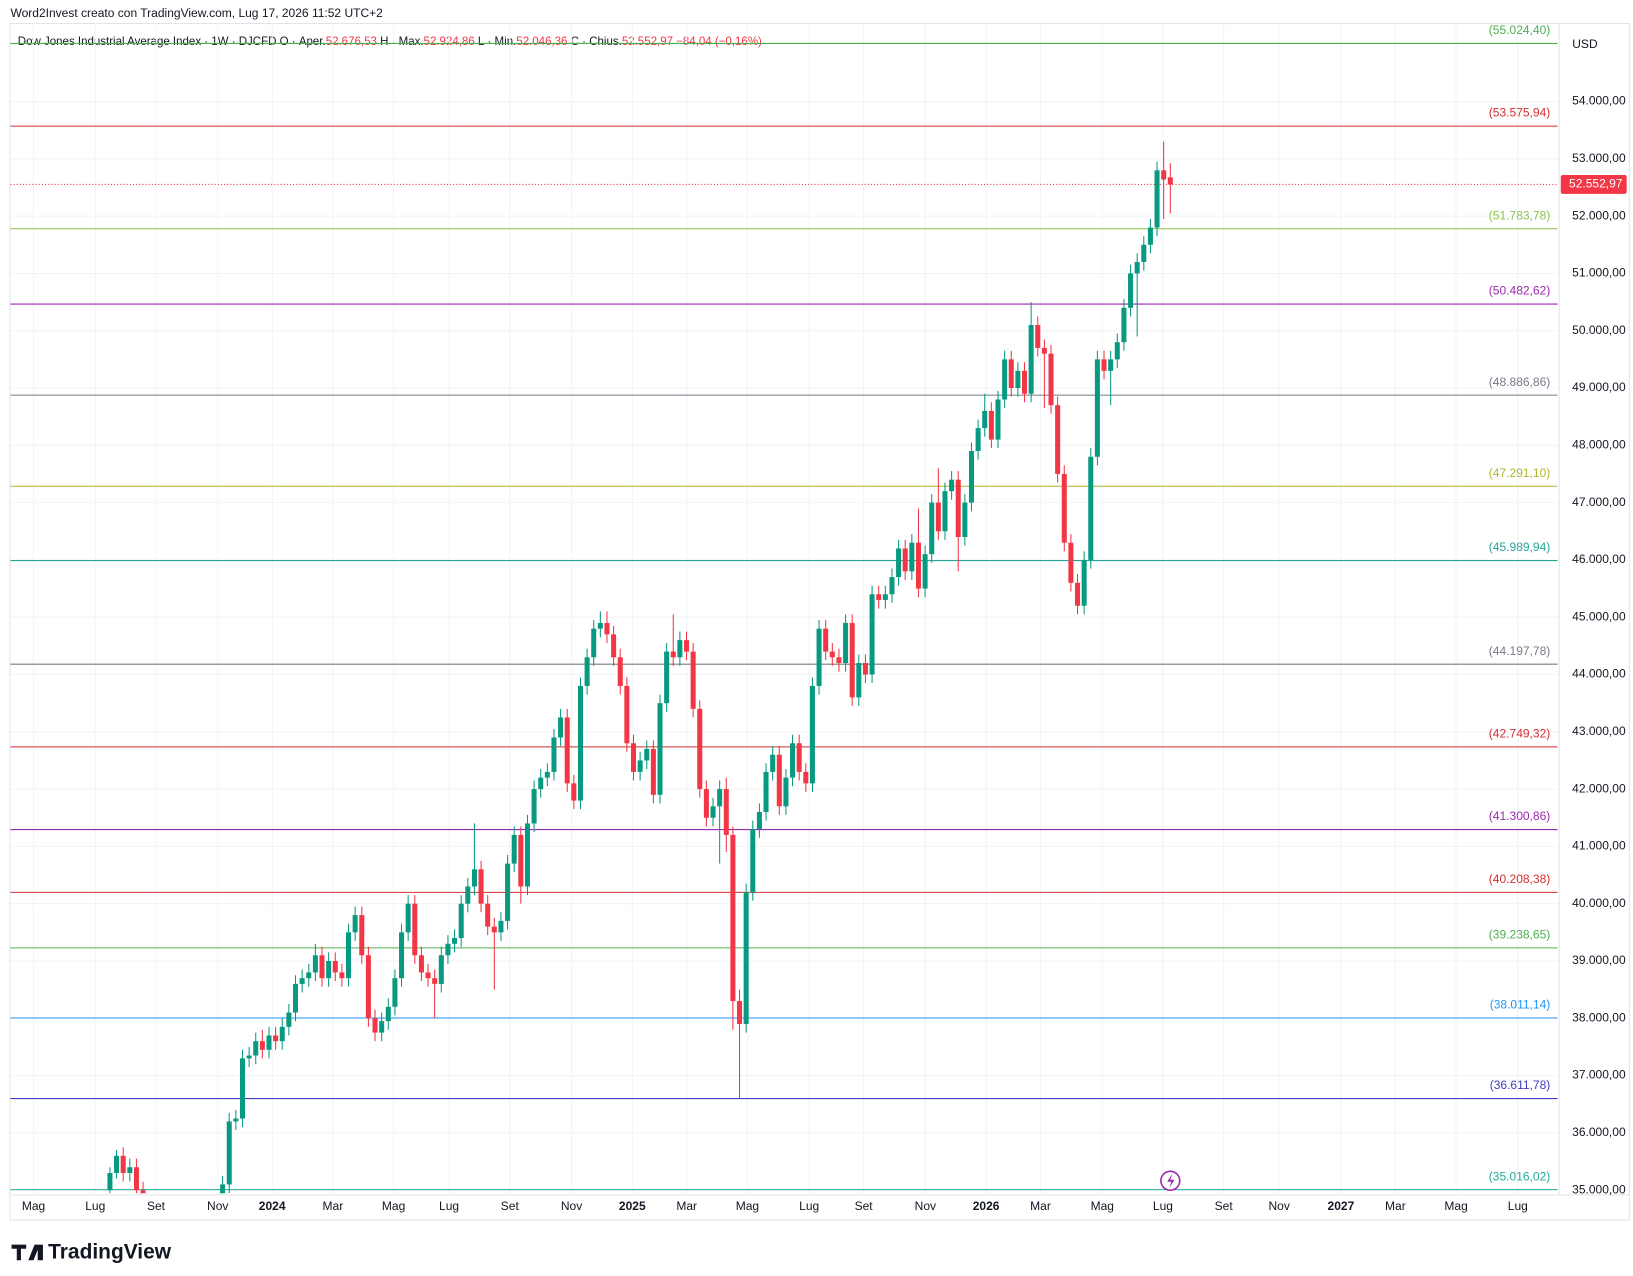 Image resolution: width=1633 pixels, height=1276 pixels. What do you see at coordinates (1519, 651) in the screenshot?
I see `level-label: (44.197,78)` at bounding box center [1519, 651].